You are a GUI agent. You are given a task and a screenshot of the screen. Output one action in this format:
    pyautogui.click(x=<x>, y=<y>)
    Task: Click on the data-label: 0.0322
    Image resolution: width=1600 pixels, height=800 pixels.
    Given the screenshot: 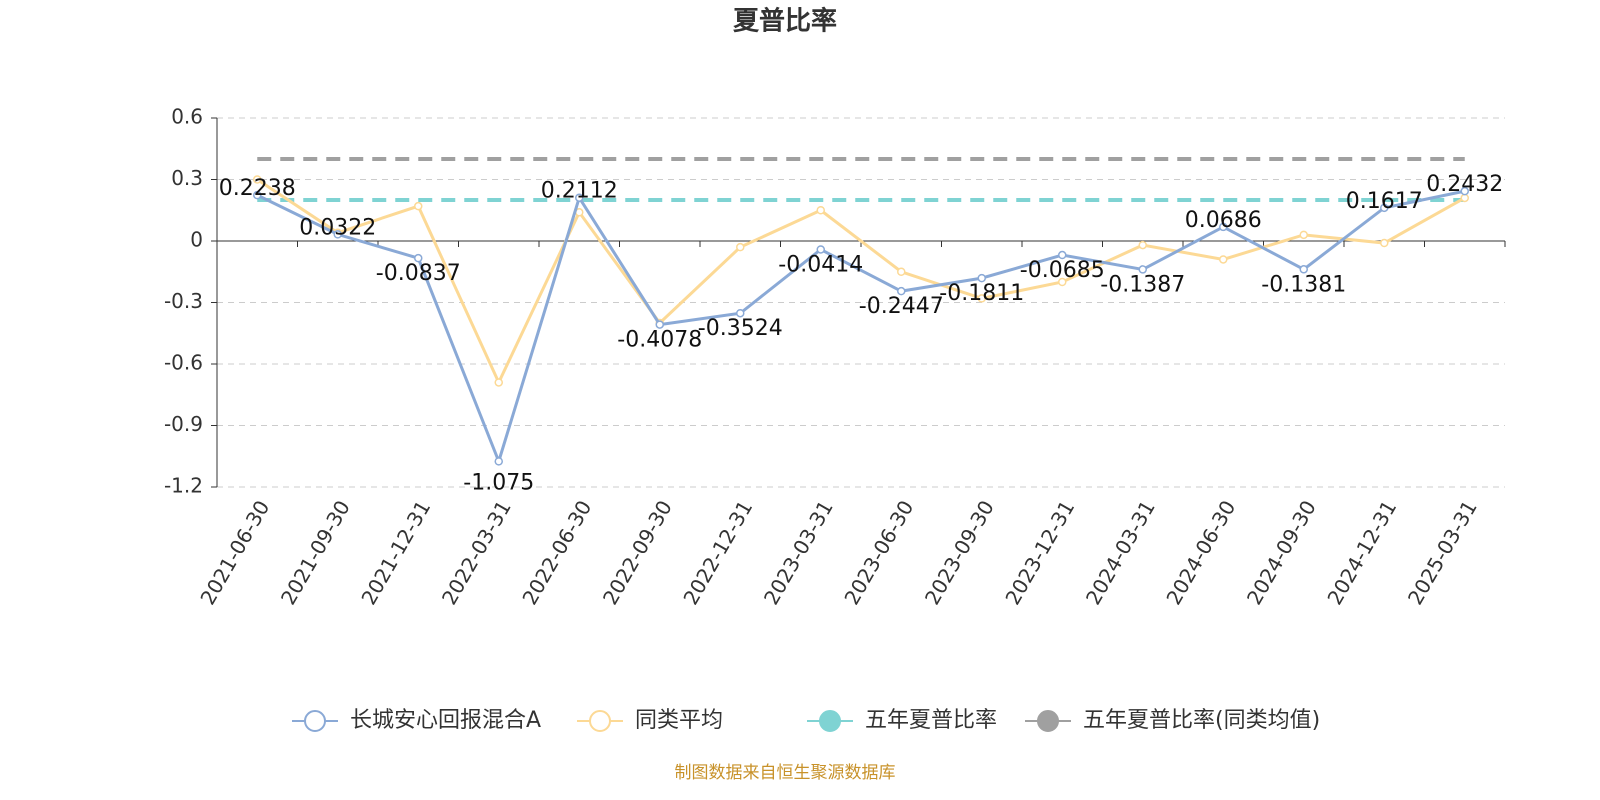 What is the action you would take?
    pyautogui.click(x=337, y=227)
    